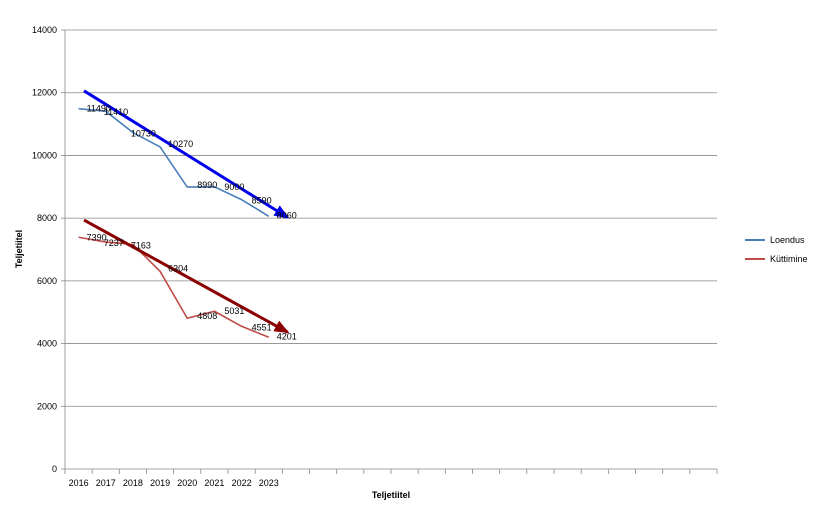 Image resolution: width=822 pixels, height=505 pixels. What do you see at coordinates (178, 268) in the screenshot?
I see `data-label: 6304` at bounding box center [178, 268].